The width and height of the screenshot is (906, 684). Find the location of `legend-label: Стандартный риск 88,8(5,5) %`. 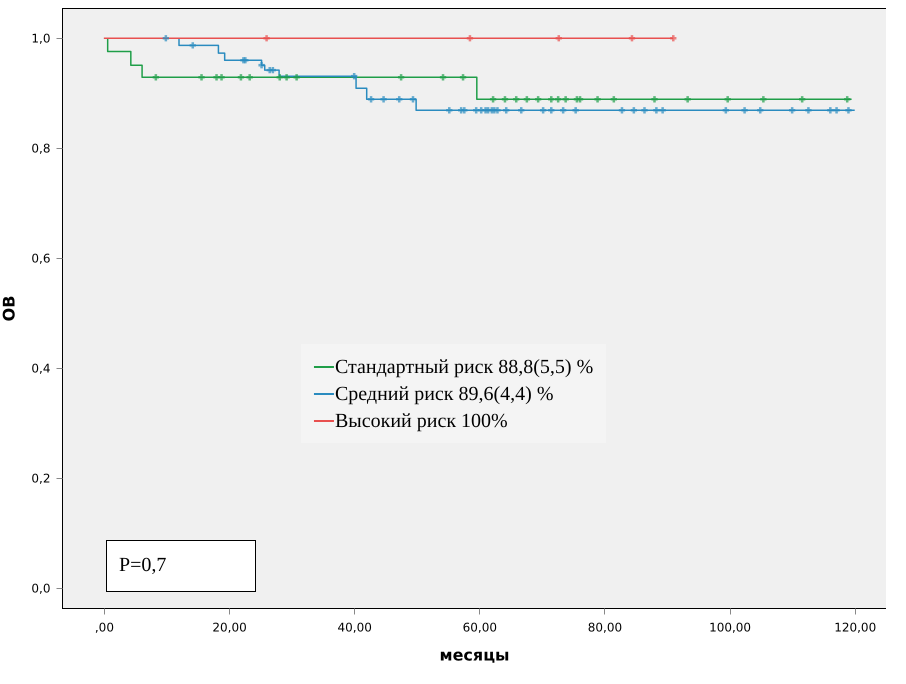

legend-label: Стандартный риск 88,8(5,5) % is located at coordinates (464, 367).